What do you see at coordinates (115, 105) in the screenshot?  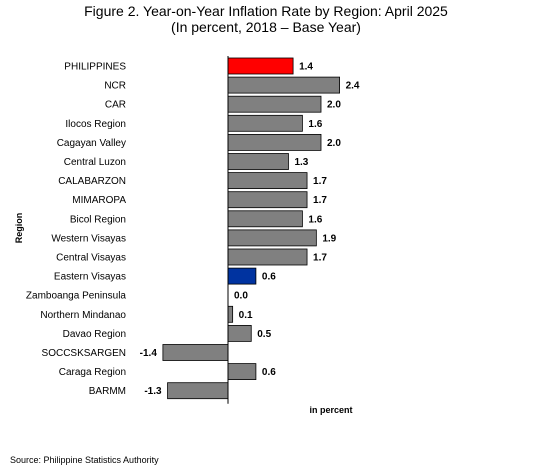 I see `category-label: CAR` at bounding box center [115, 105].